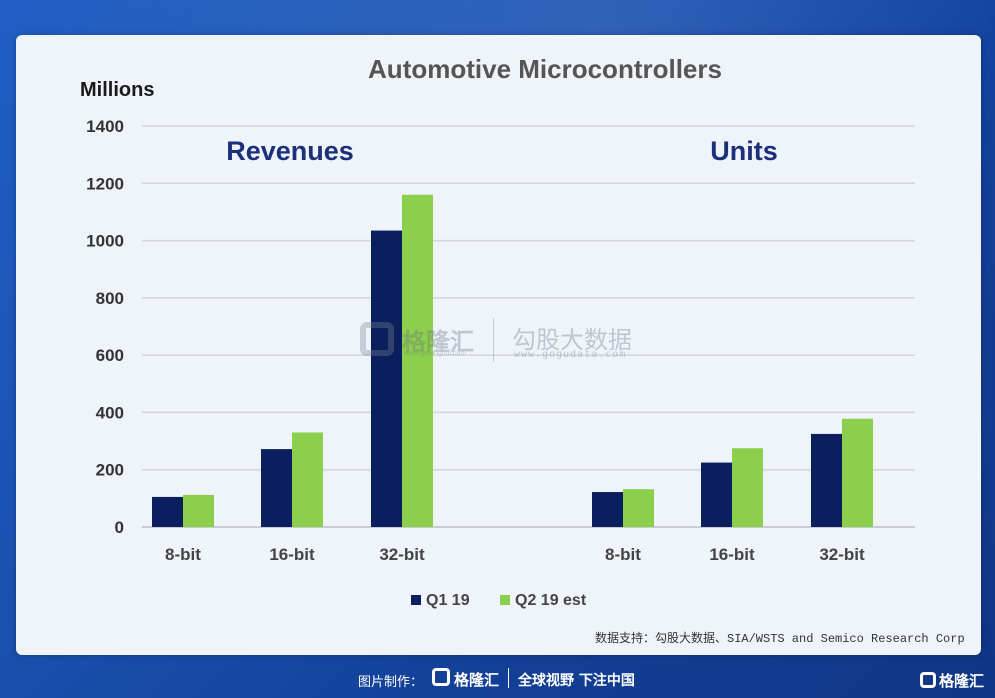 The height and width of the screenshot is (698, 995). Describe the element at coordinates (110, 470) in the screenshot. I see `y-tick-label: 200` at that location.